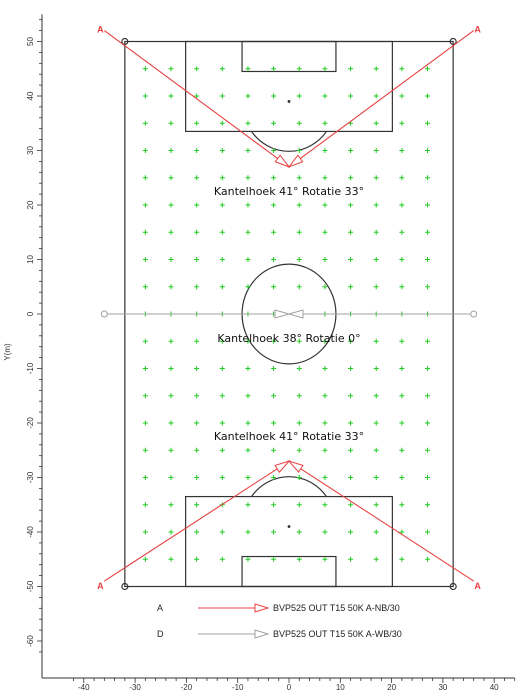  I want to click on penalty-box-top, so click(289, 86).